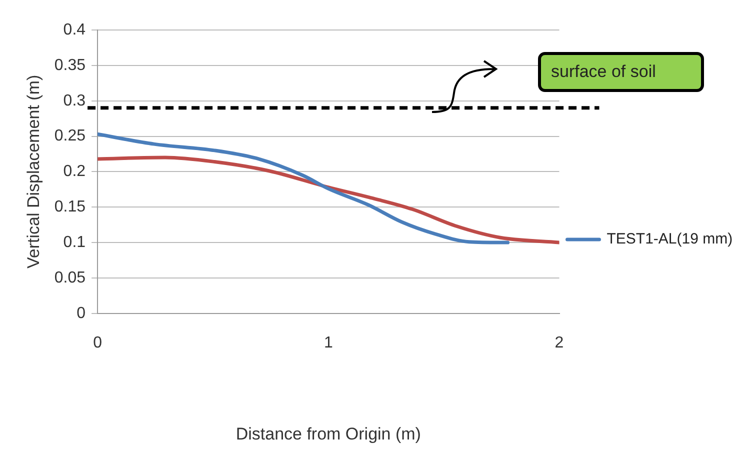  Describe the element at coordinates (70, 207) in the screenshot. I see `y-tick-label: 0.15` at that location.